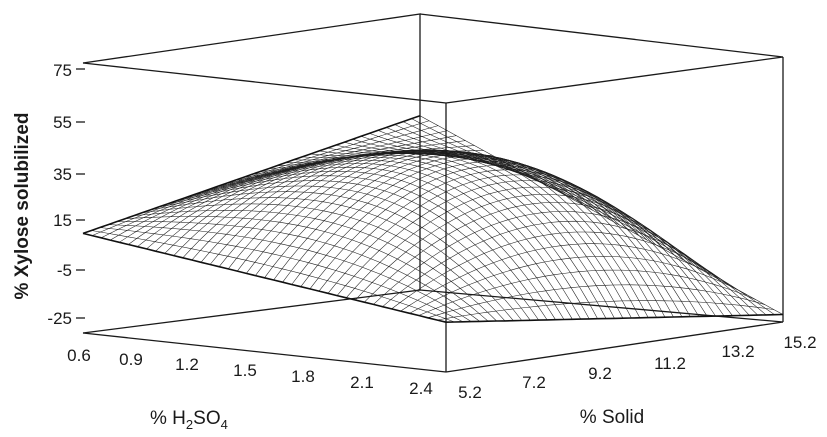 The image size is (827, 437). What do you see at coordinates (80, 193) in the screenshot?
I see `z-axis-ticks` at bounding box center [80, 193].